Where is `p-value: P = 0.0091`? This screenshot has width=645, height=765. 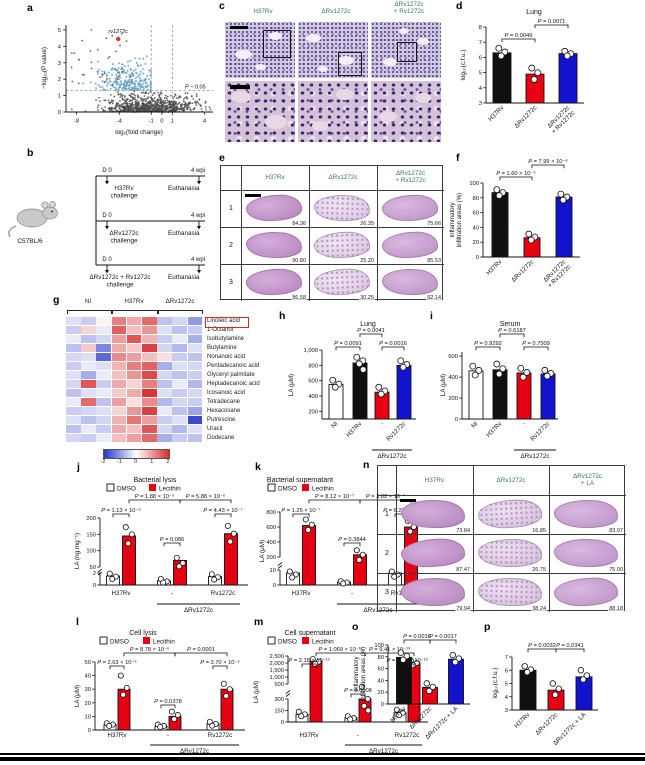
p-value: P = 0.0091 is located at coordinates (348, 344).